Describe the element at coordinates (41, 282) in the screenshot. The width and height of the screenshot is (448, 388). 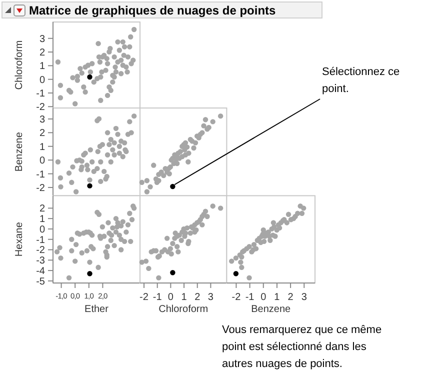
I see `y-tick-label: -5` at that location.